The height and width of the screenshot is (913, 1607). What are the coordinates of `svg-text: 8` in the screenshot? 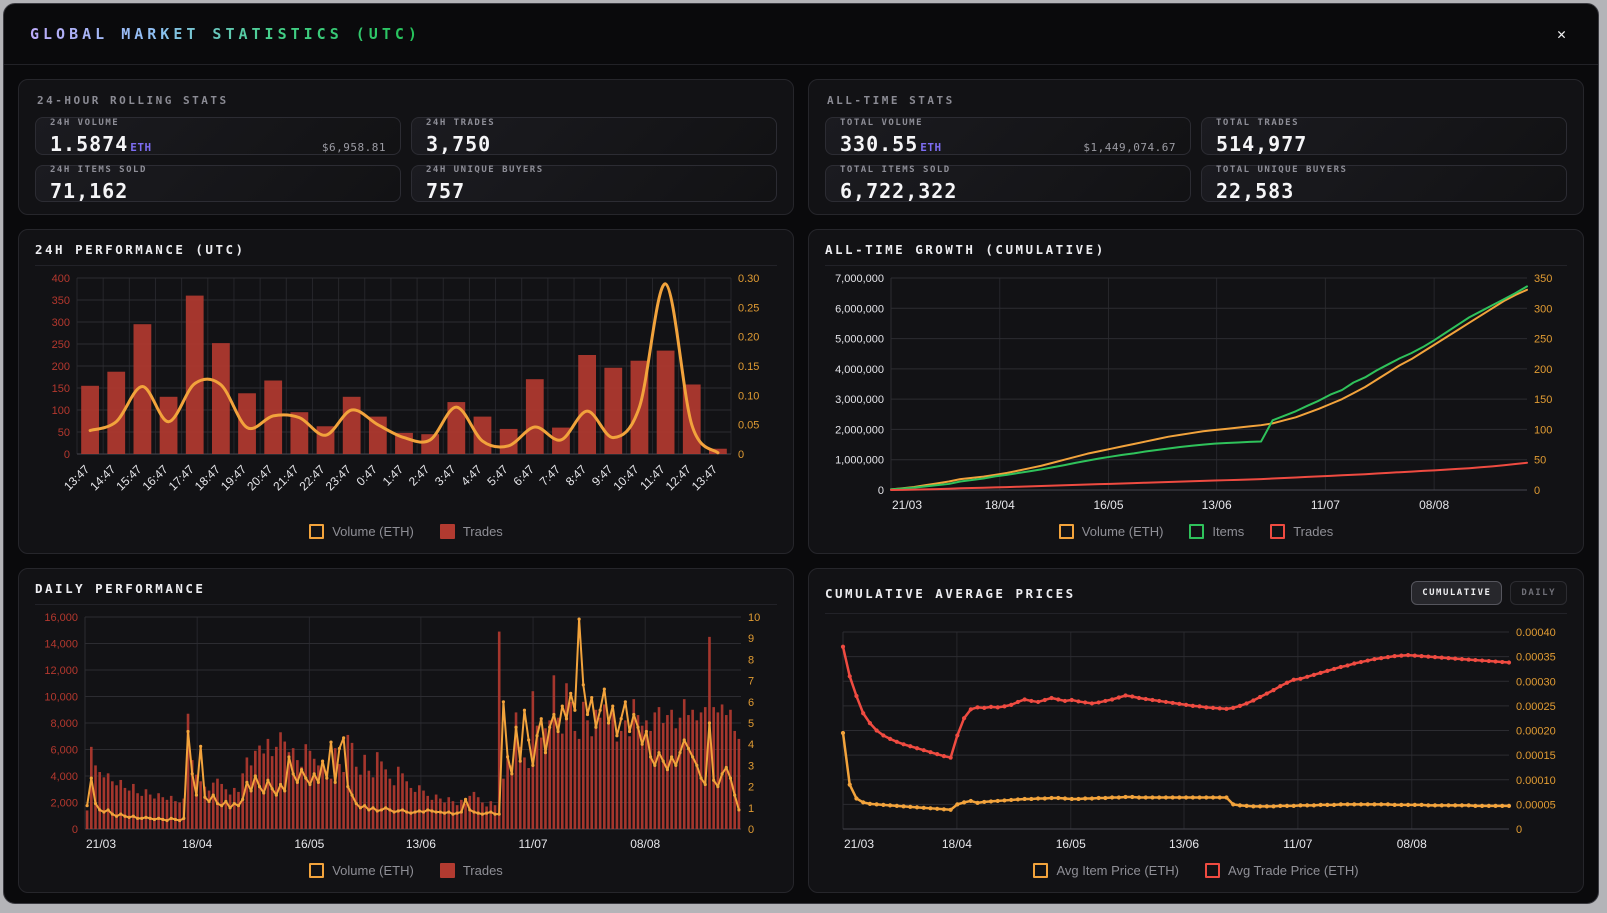 It's located at (751, 660).